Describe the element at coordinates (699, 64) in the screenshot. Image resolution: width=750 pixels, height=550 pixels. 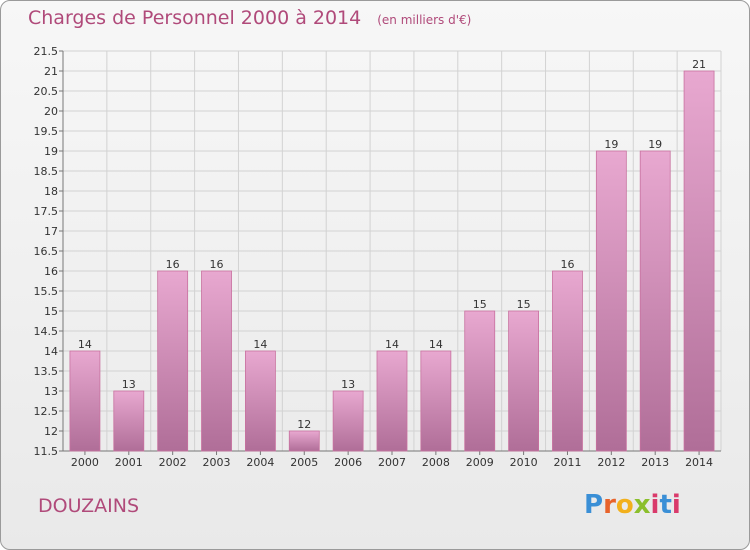
I see `bar-value-label: 21` at that location.